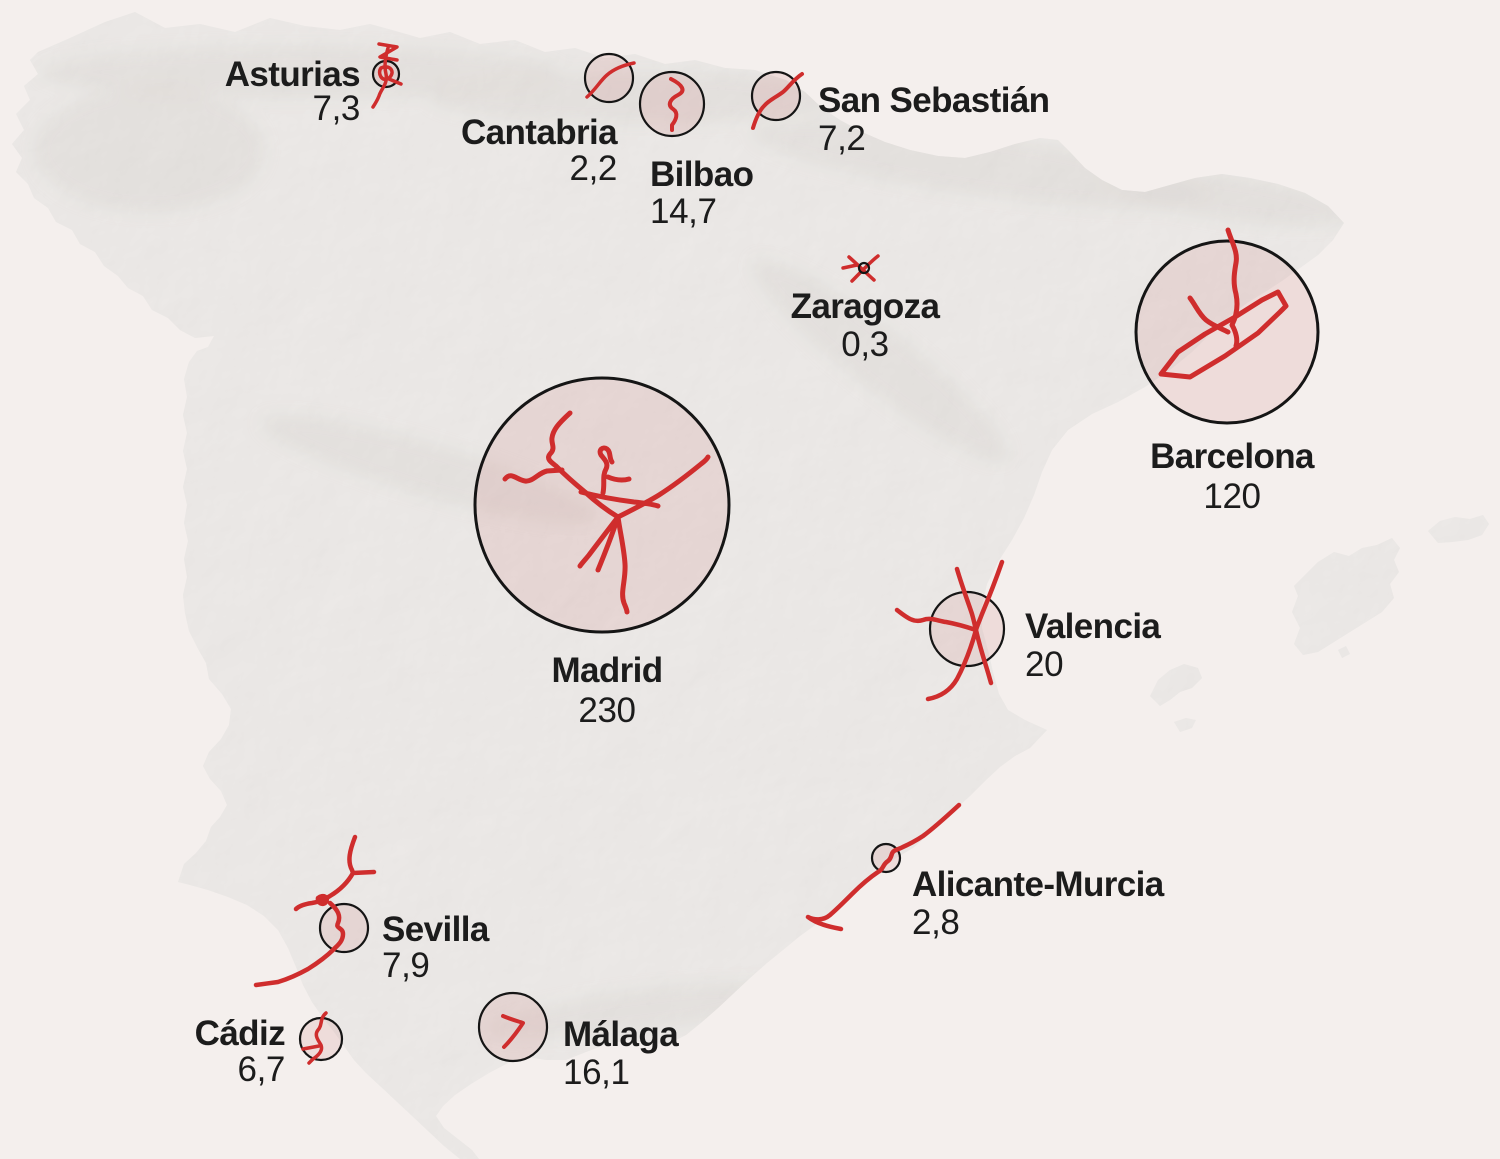  I want to click on cantabria-circle, so click(609, 78).